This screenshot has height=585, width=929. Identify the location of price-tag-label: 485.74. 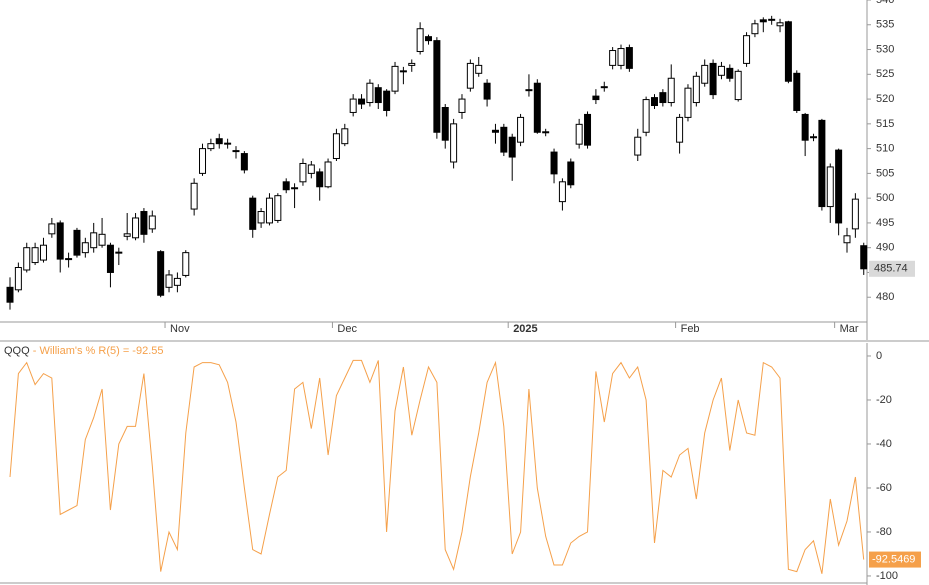
(891, 269).